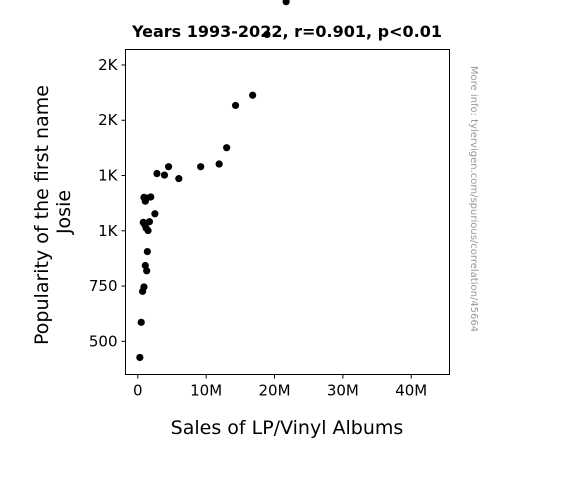 This screenshot has width=575, height=500. What do you see at coordinates (206, 391) in the screenshot?
I see `x-tick-label: 10M` at bounding box center [206, 391].